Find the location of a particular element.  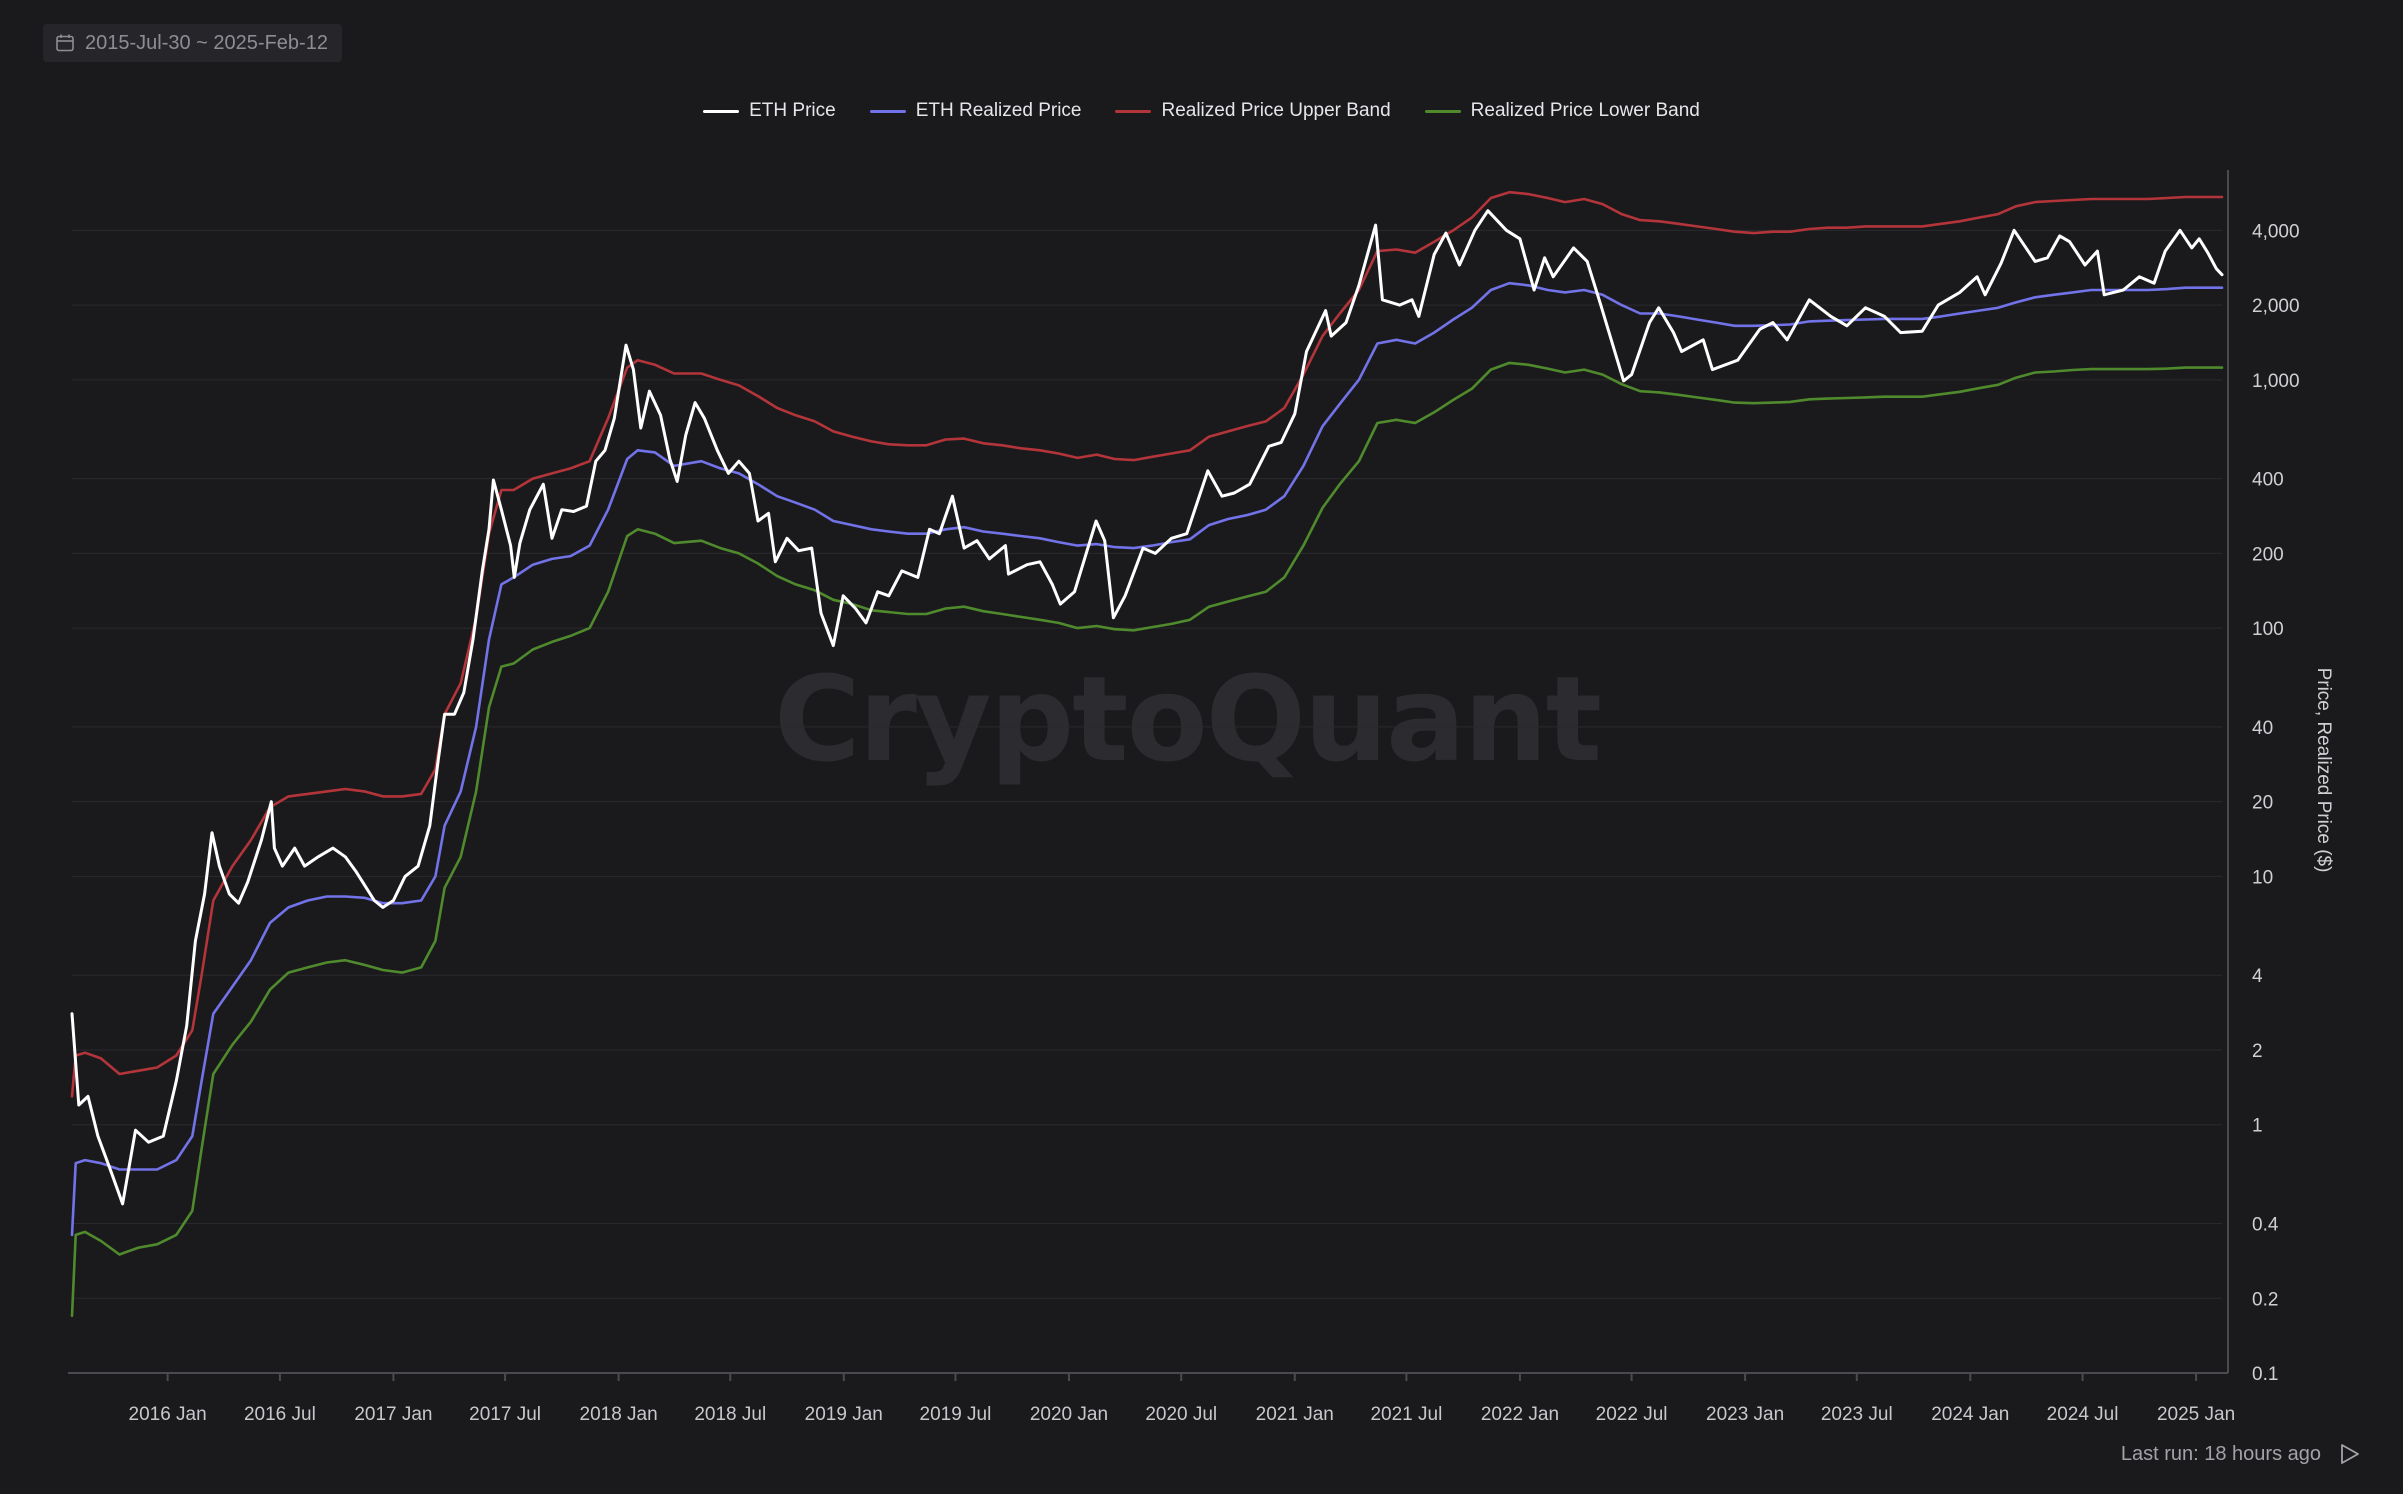

x-tick-label: 2021 Jul is located at coordinates (1406, 1414).